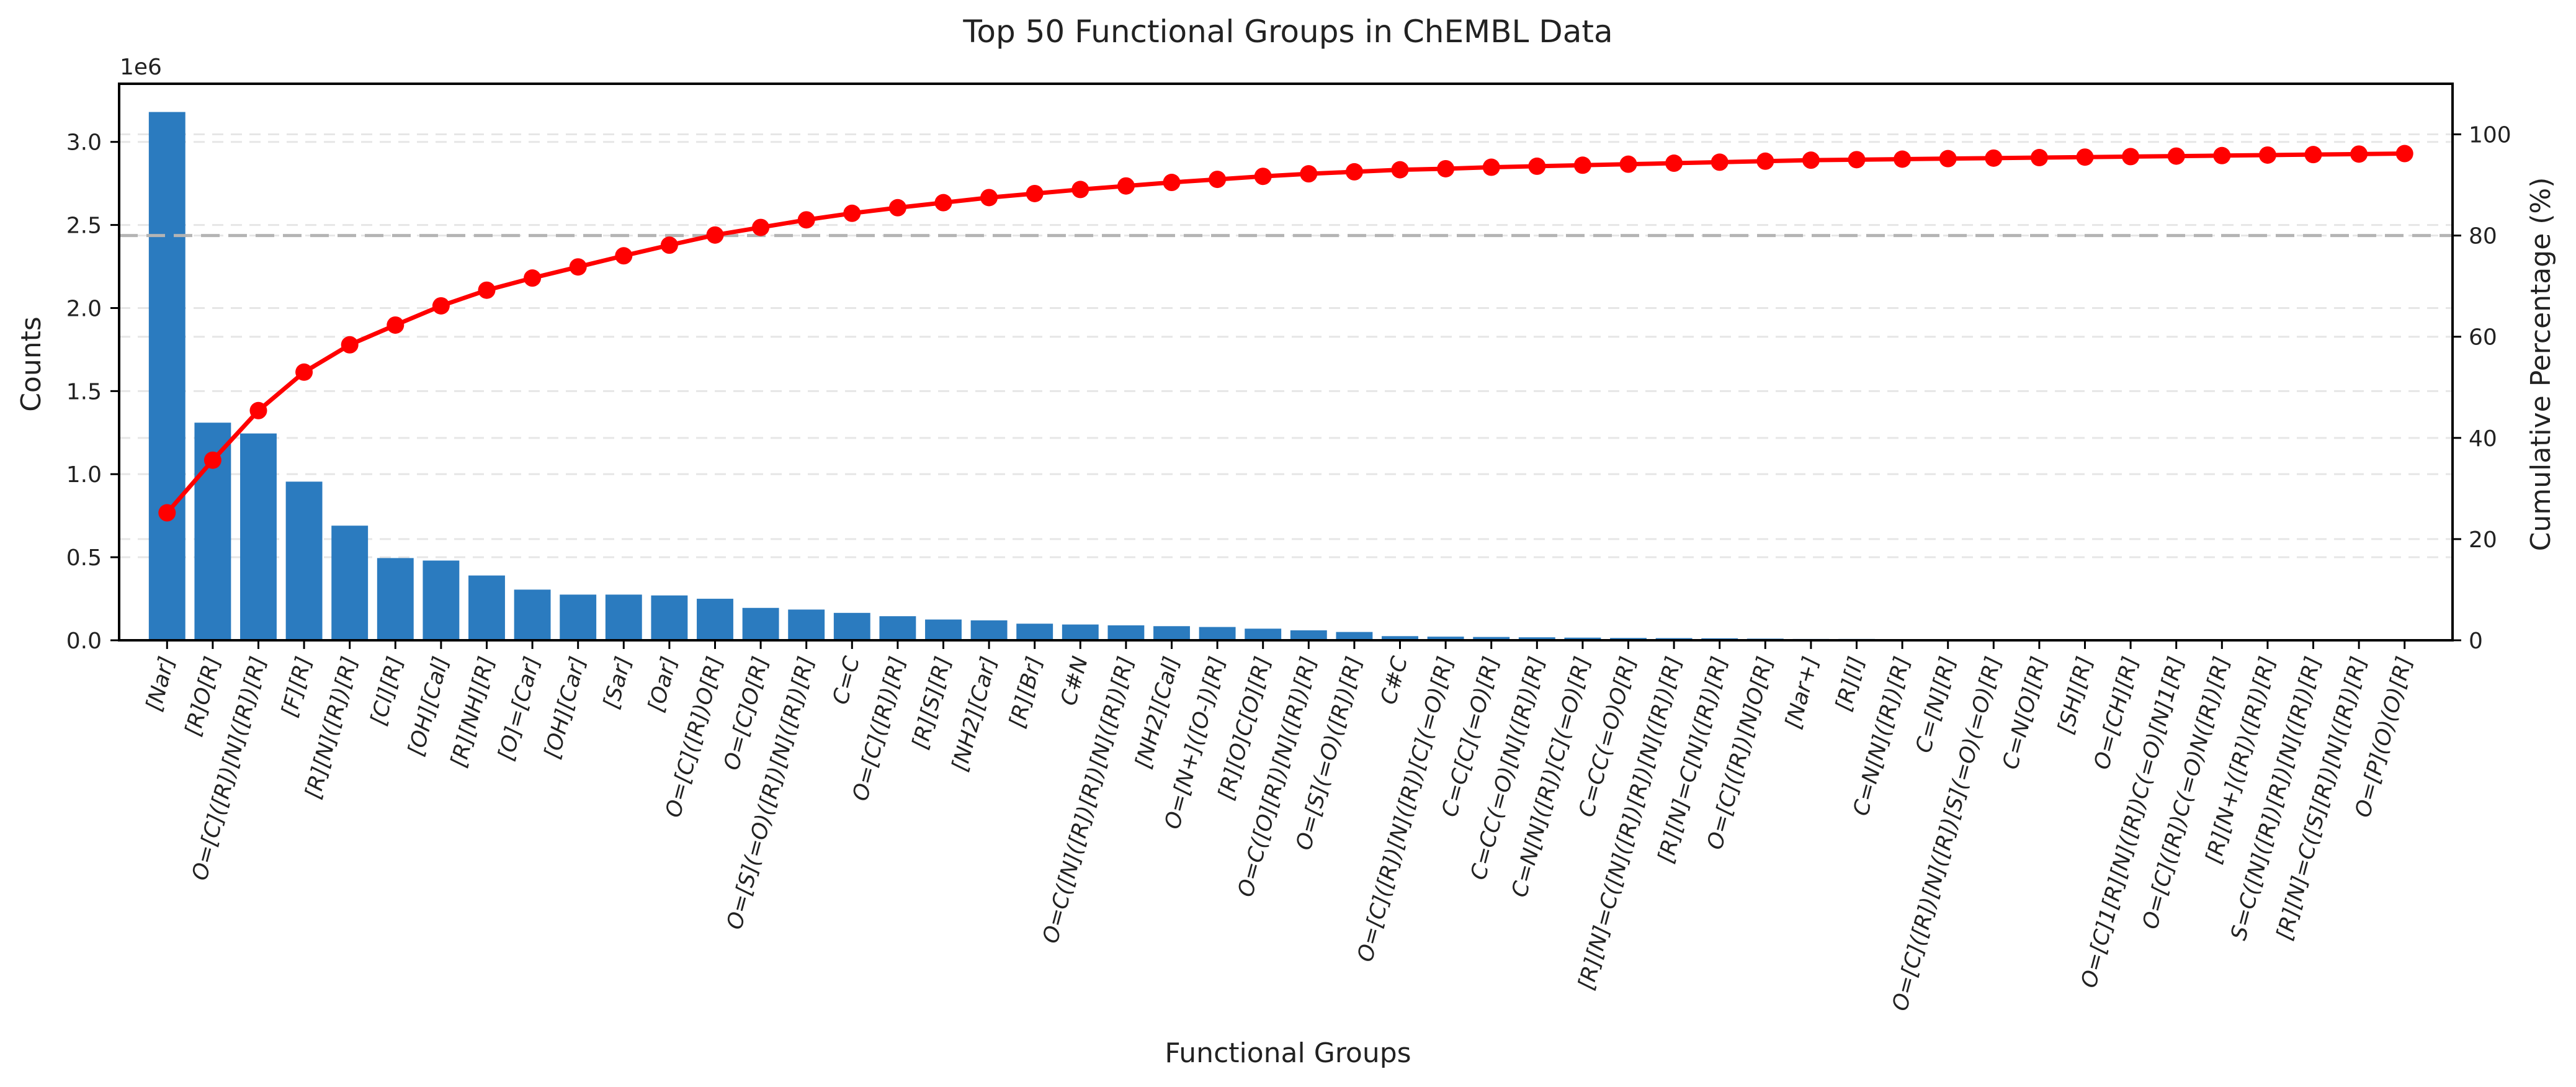  What do you see at coordinates (141, 67) in the screenshot?
I see `y-offset-label: 1e6` at bounding box center [141, 67].